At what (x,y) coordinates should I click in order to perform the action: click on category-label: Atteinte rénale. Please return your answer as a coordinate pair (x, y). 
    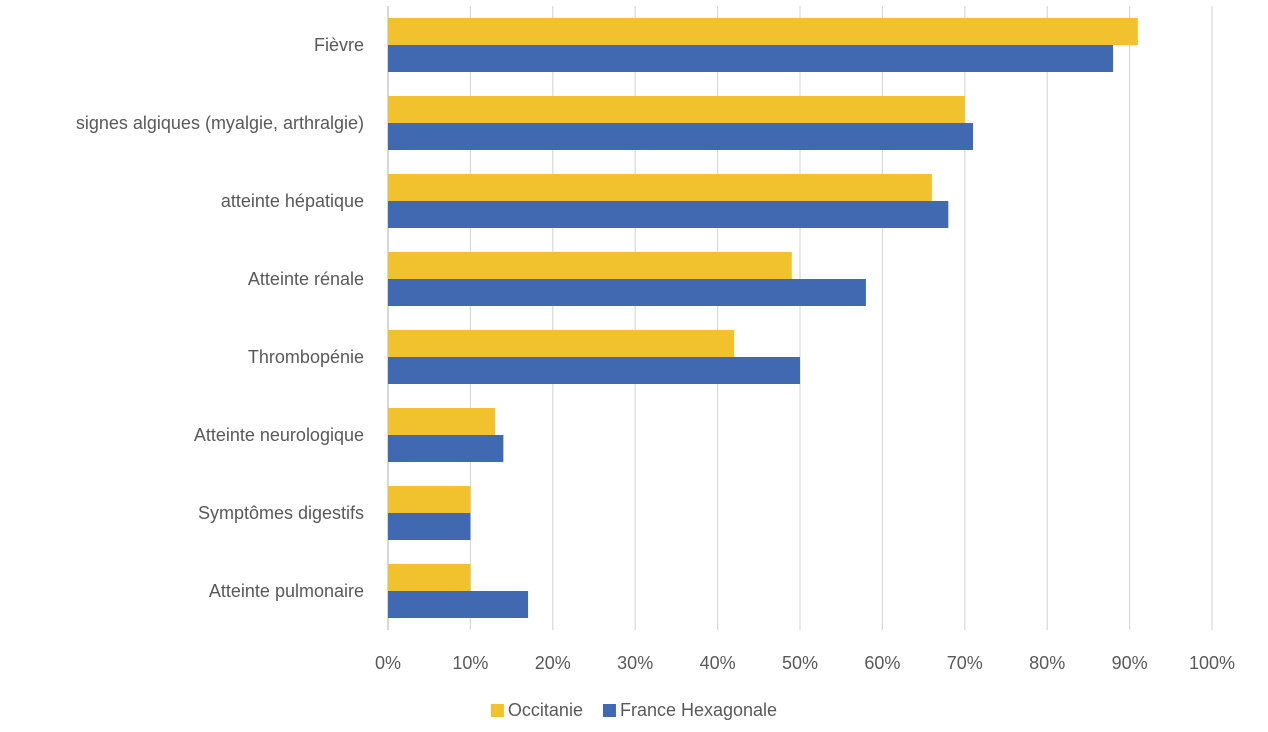
    Looking at the image, I should click on (306, 279).